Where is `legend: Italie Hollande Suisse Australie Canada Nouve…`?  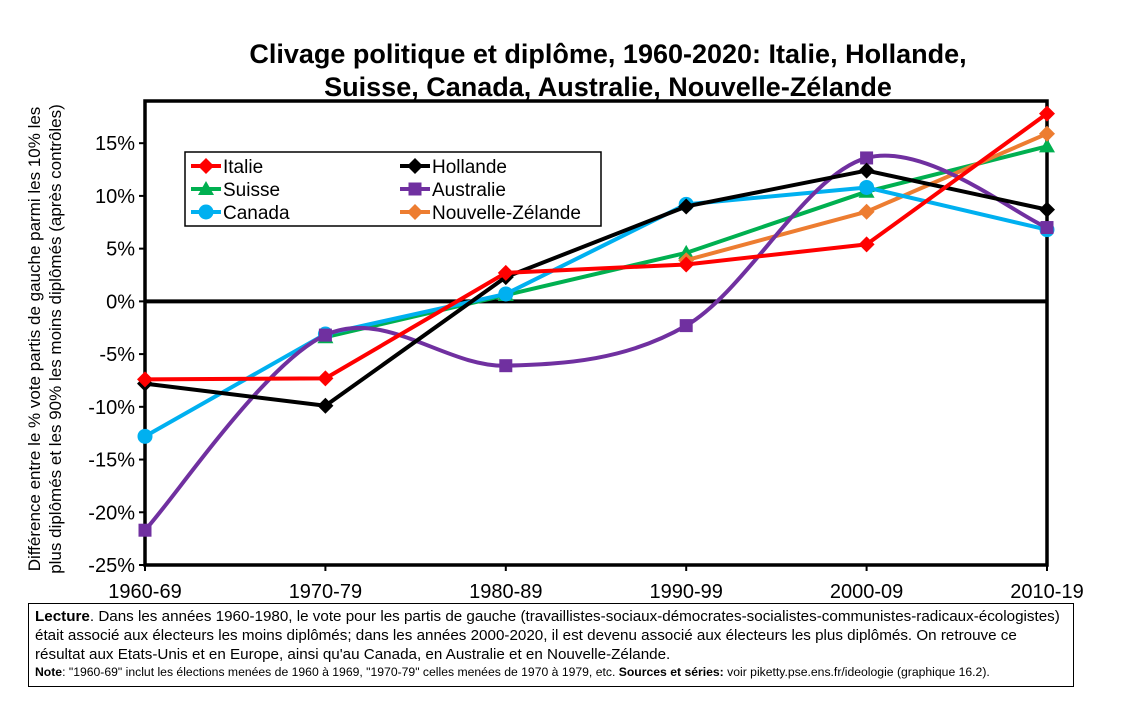
legend: Italie Hollande Suisse Australie Canada Nouve… is located at coordinates (393, 189).